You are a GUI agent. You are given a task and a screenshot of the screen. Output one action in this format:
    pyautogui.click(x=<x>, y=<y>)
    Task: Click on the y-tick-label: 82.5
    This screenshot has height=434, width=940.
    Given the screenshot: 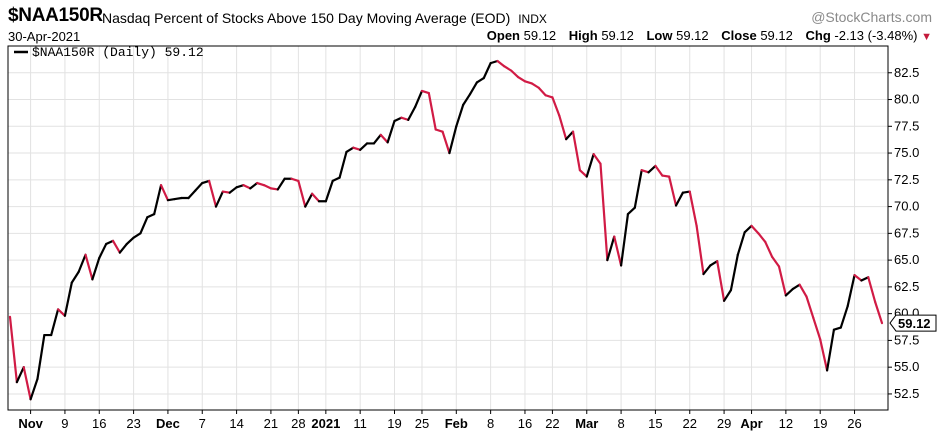 What is the action you would take?
    pyautogui.click(x=906, y=72)
    